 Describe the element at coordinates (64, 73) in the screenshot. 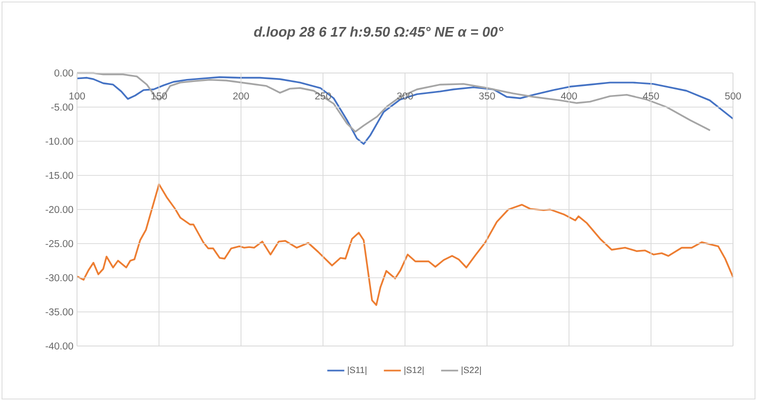

I see `y-tick-label: 0.00` at that location.